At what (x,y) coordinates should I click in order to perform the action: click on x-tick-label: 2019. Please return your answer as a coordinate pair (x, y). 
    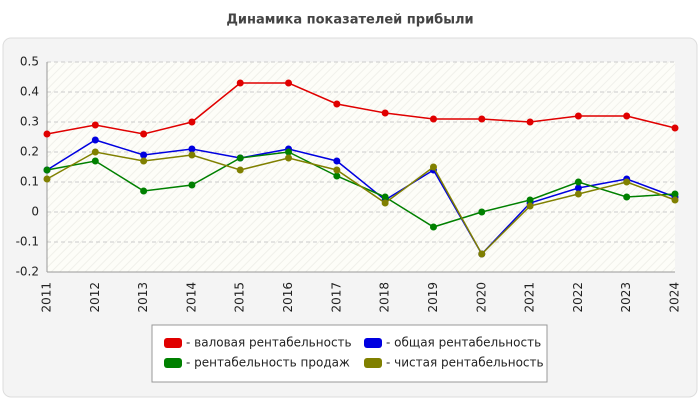
    Looking at the image, I should click on (433, 297).